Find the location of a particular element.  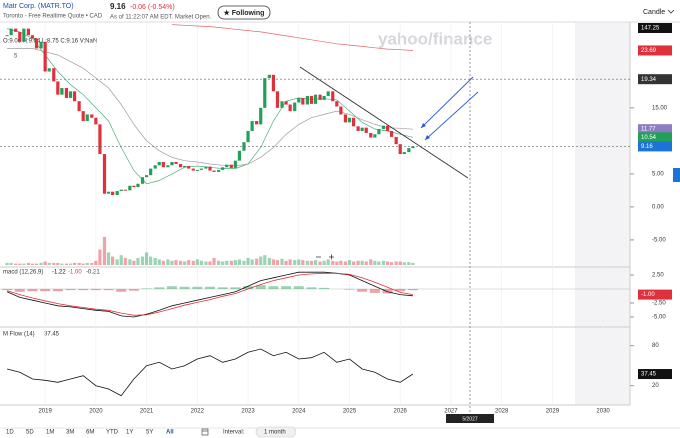

range-button: 6M is located at coordinates (90, 433).